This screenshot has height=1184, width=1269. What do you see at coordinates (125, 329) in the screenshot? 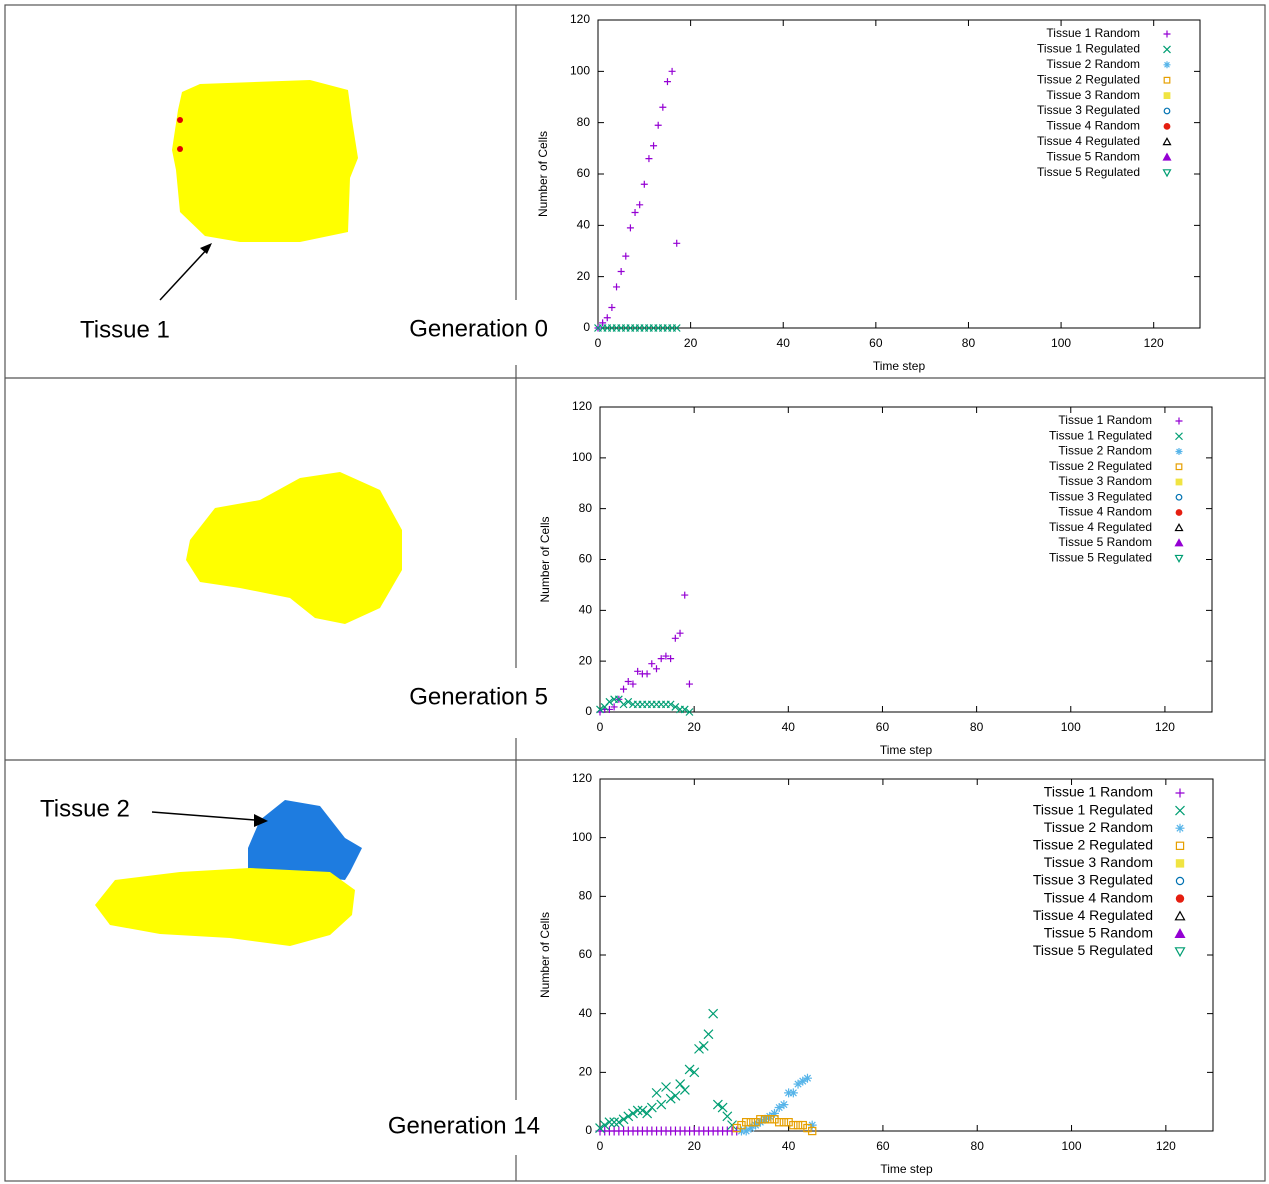
I see `annotation: Tissue 1` at bounding box center [125, 329].